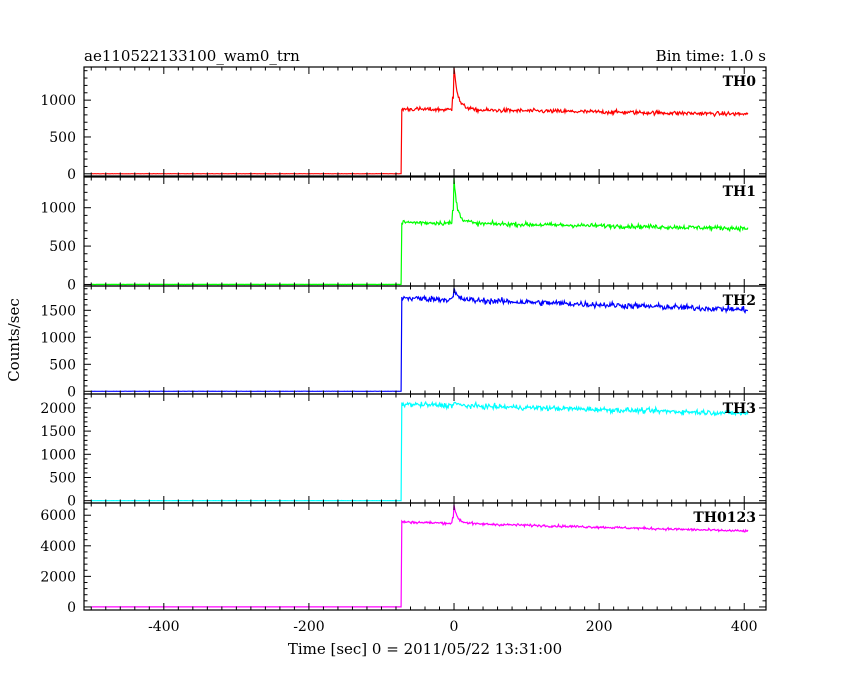 The width and height of the screenshot is (850, 680). I want to click on panel-th0: 0 500 1000 TH0, so click(403, 124).